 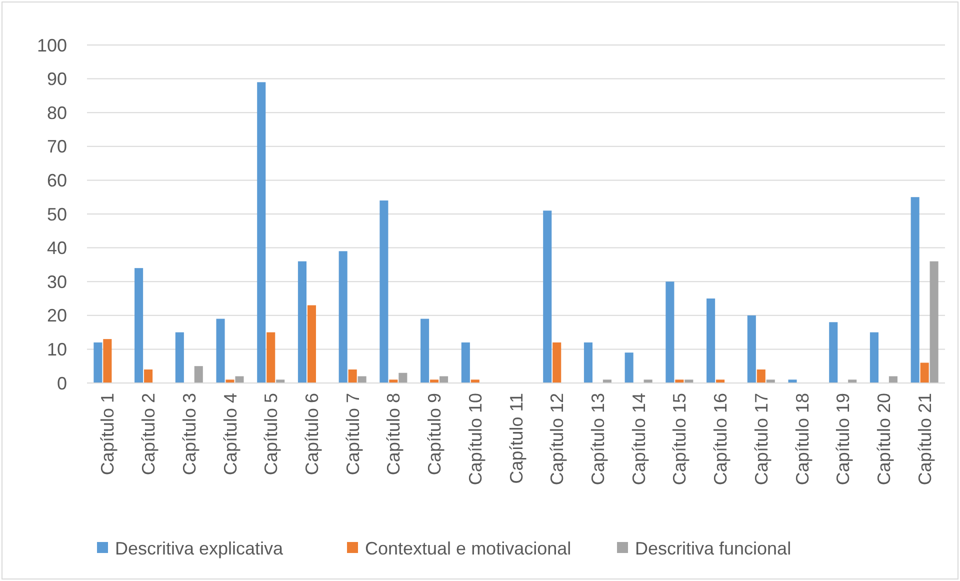 I want to click on y-tick-label: 90, so click(x=56, y=79).